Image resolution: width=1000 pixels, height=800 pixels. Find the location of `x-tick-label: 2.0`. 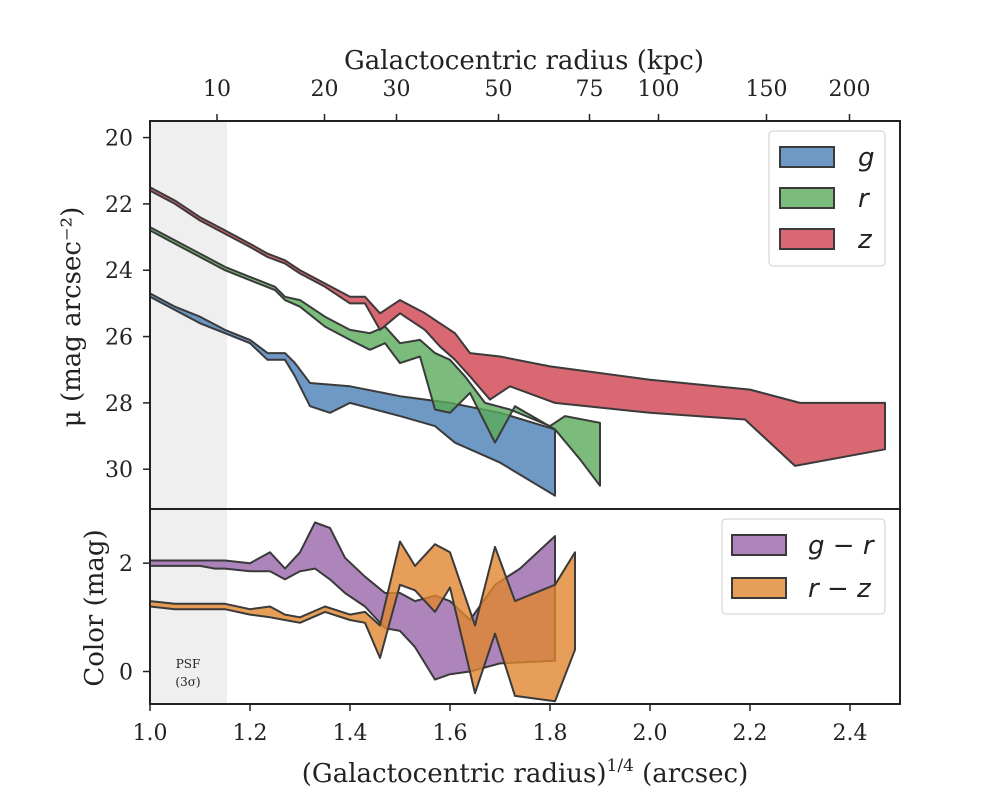

x-tick-label: 2.0 is located at coordinates (650, 733).